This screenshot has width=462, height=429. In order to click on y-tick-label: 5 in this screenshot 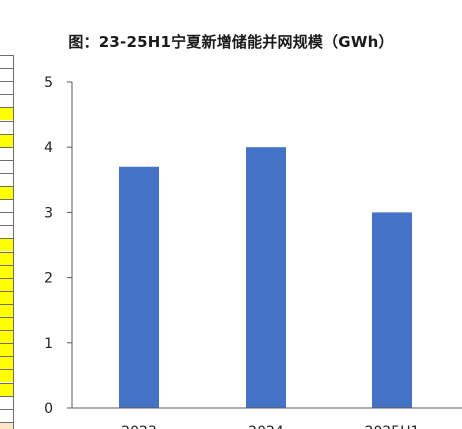, I will do `click(48, 83)`.